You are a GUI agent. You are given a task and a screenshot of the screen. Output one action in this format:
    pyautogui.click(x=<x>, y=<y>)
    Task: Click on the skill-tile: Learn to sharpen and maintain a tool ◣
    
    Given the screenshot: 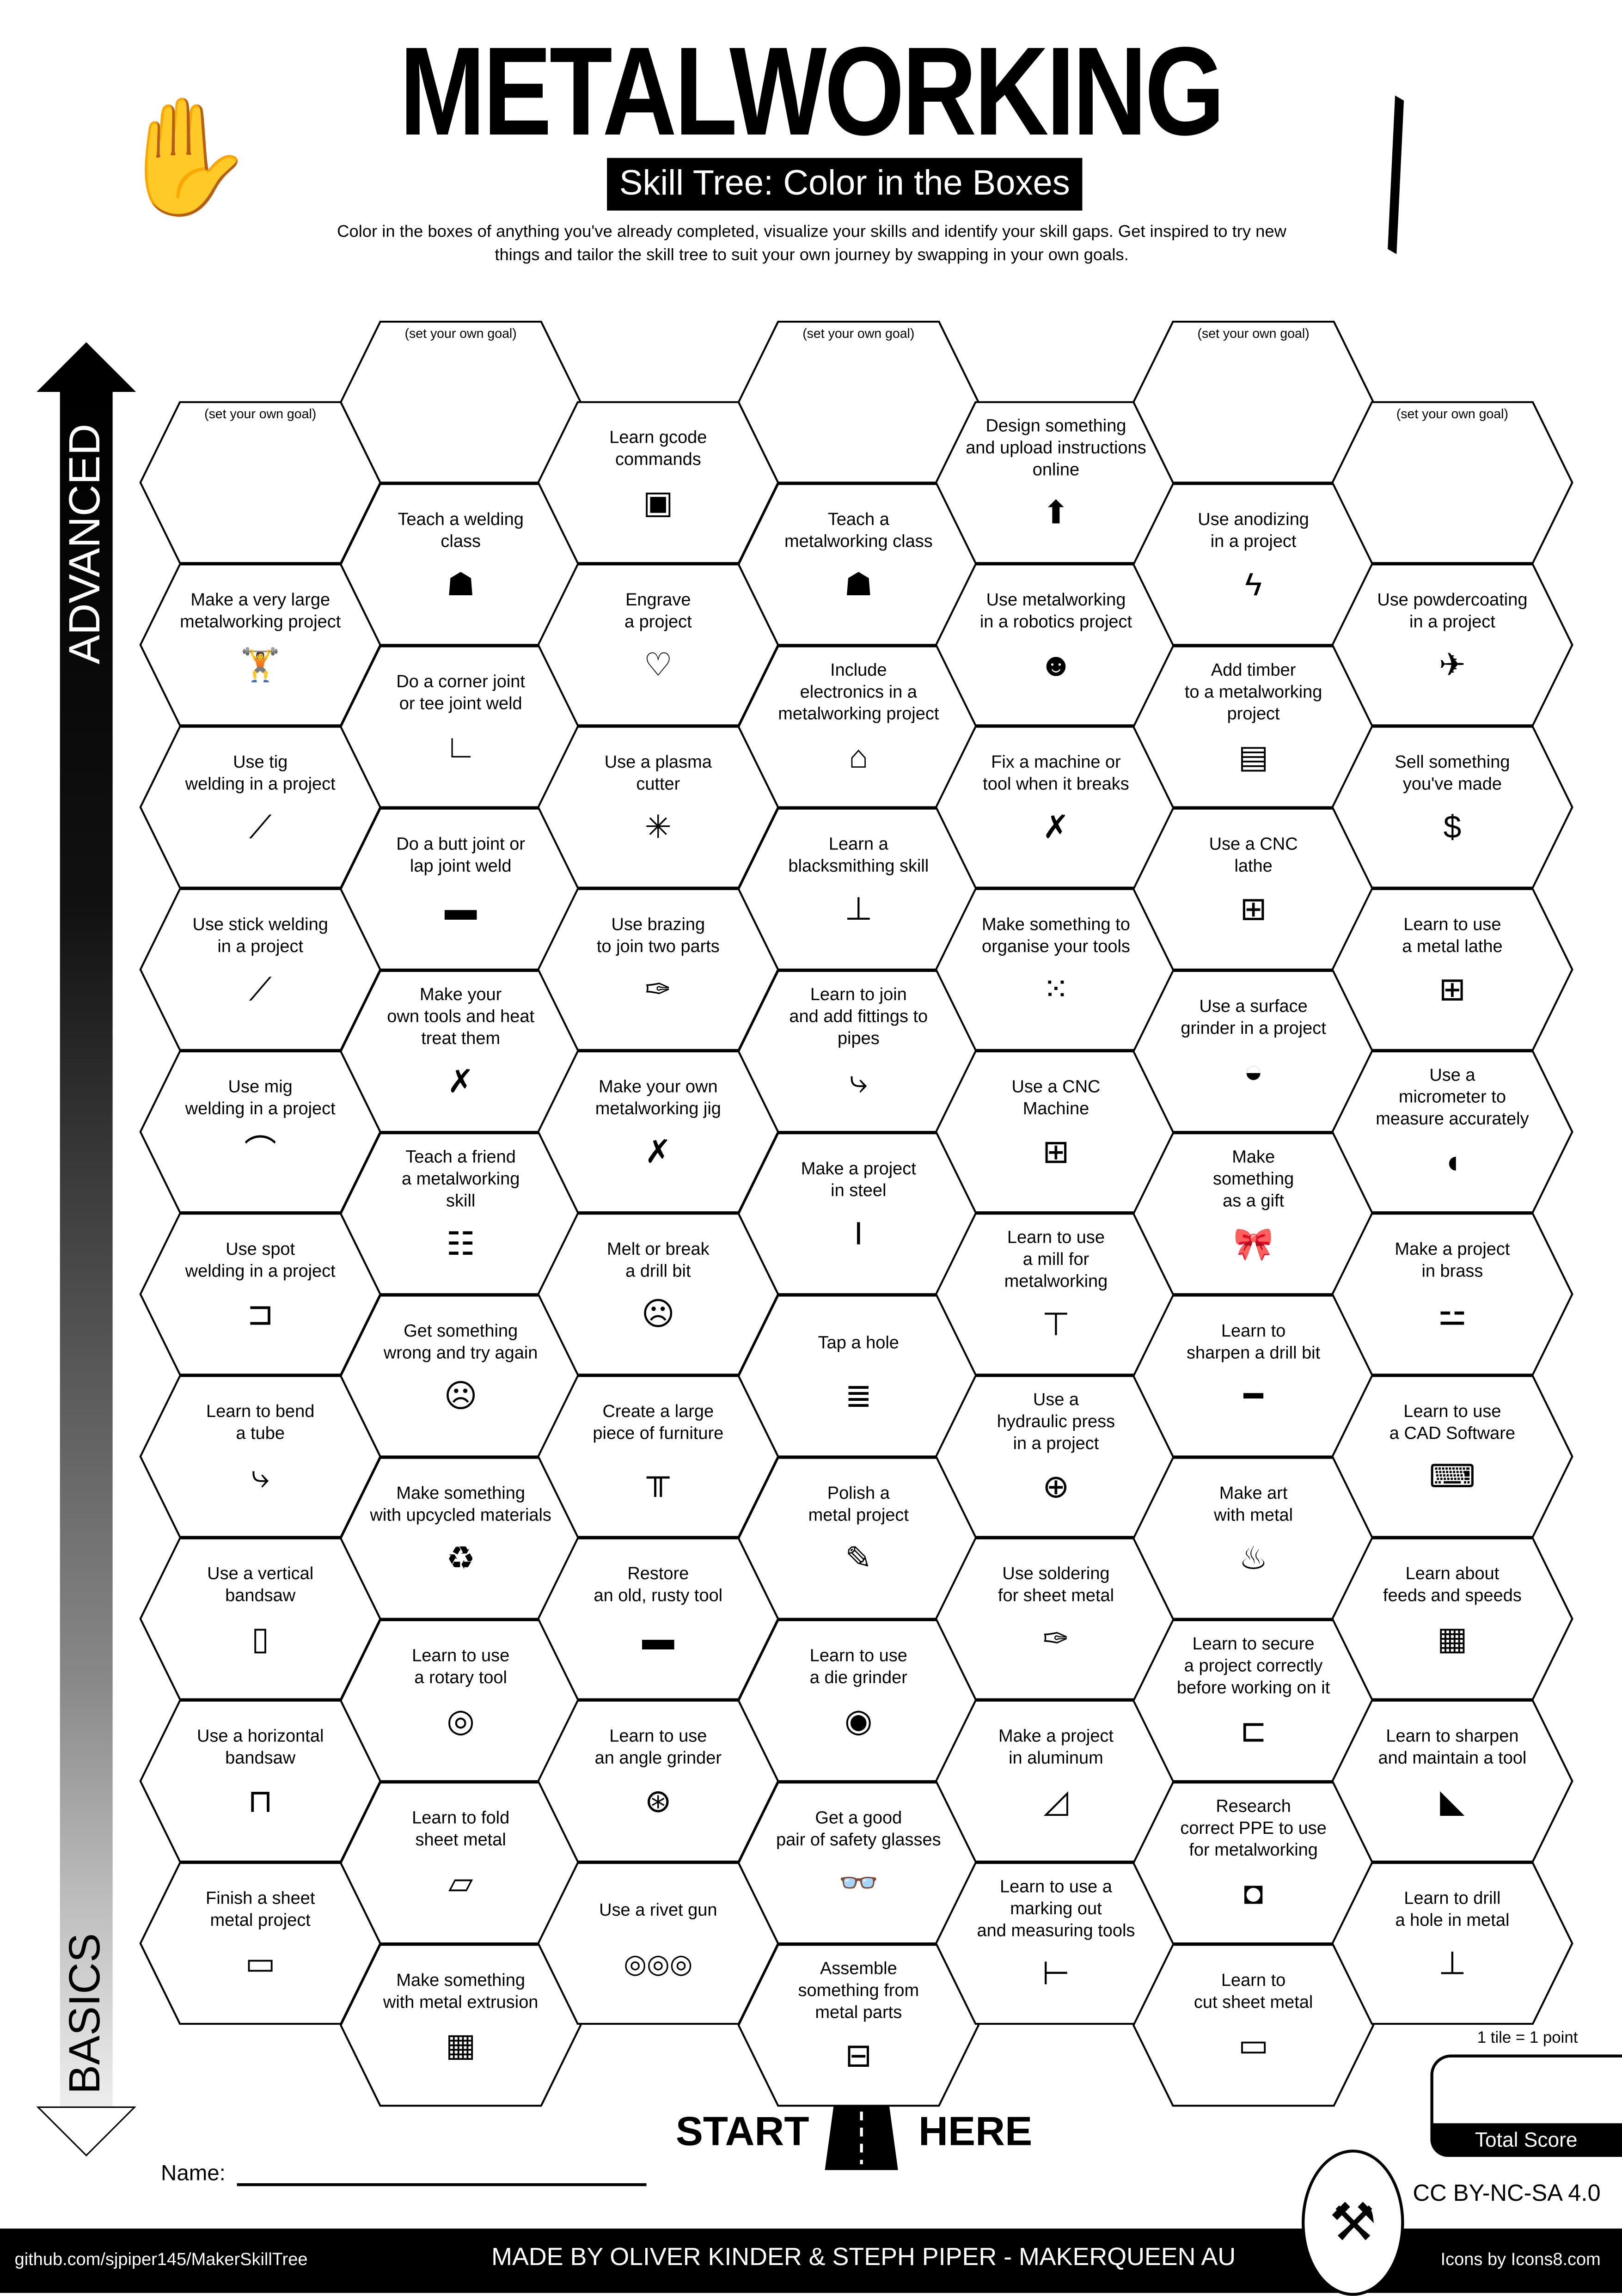 What is the action you would take?
    pyautogui.click(x=1452, y=1781)
    